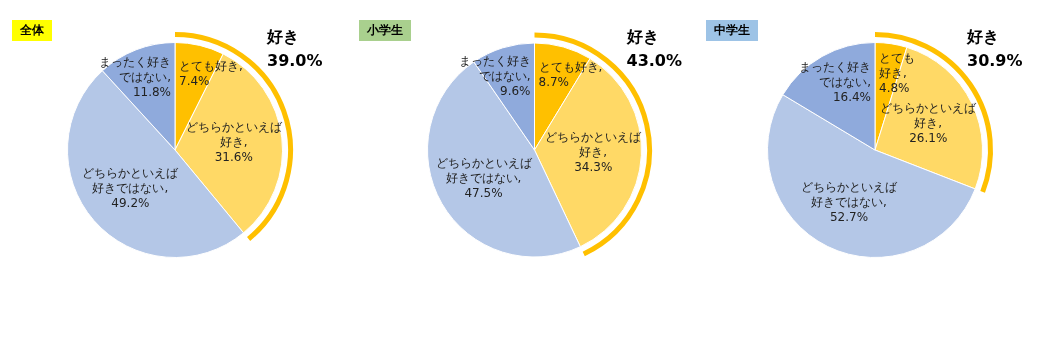  What do you see at coordinates (835, 81) in the screenshot?
I see `slice-label: まったく好きではない, 16.4%` at bounding box center [835, 81].